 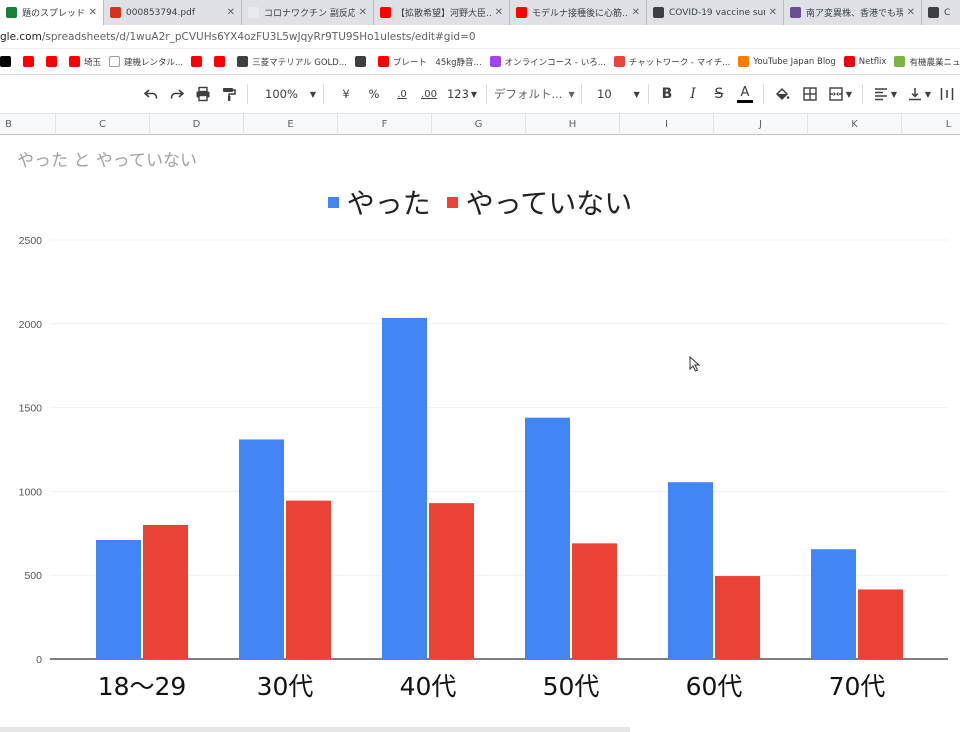 I want to click on font-size-select: 10 ▼, so click(x=615, y=94).